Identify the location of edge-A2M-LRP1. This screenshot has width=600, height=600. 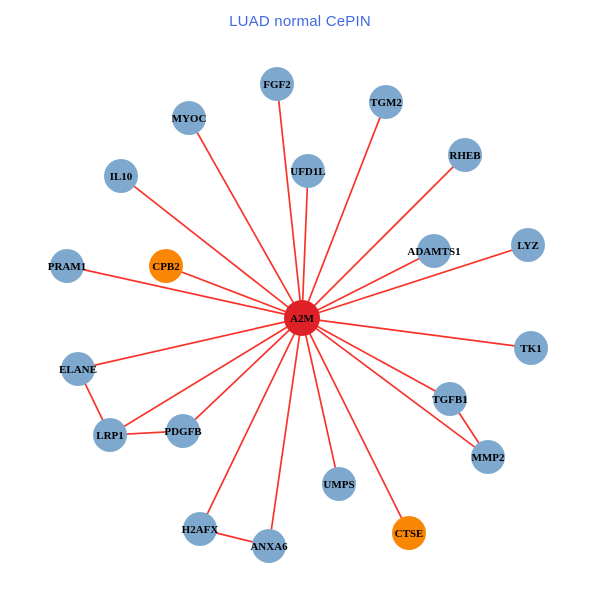
(206, 376).